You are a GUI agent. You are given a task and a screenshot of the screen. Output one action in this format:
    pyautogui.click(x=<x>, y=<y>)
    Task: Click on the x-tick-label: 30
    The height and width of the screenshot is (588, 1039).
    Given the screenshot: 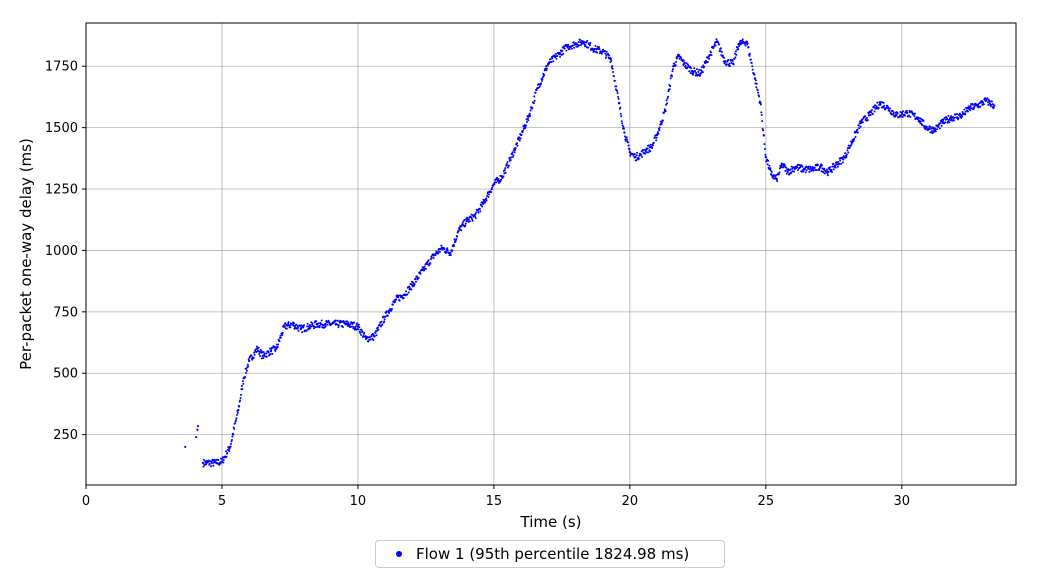 What is the action you would take?
    pyautogui.click(x=902, y=501)
    